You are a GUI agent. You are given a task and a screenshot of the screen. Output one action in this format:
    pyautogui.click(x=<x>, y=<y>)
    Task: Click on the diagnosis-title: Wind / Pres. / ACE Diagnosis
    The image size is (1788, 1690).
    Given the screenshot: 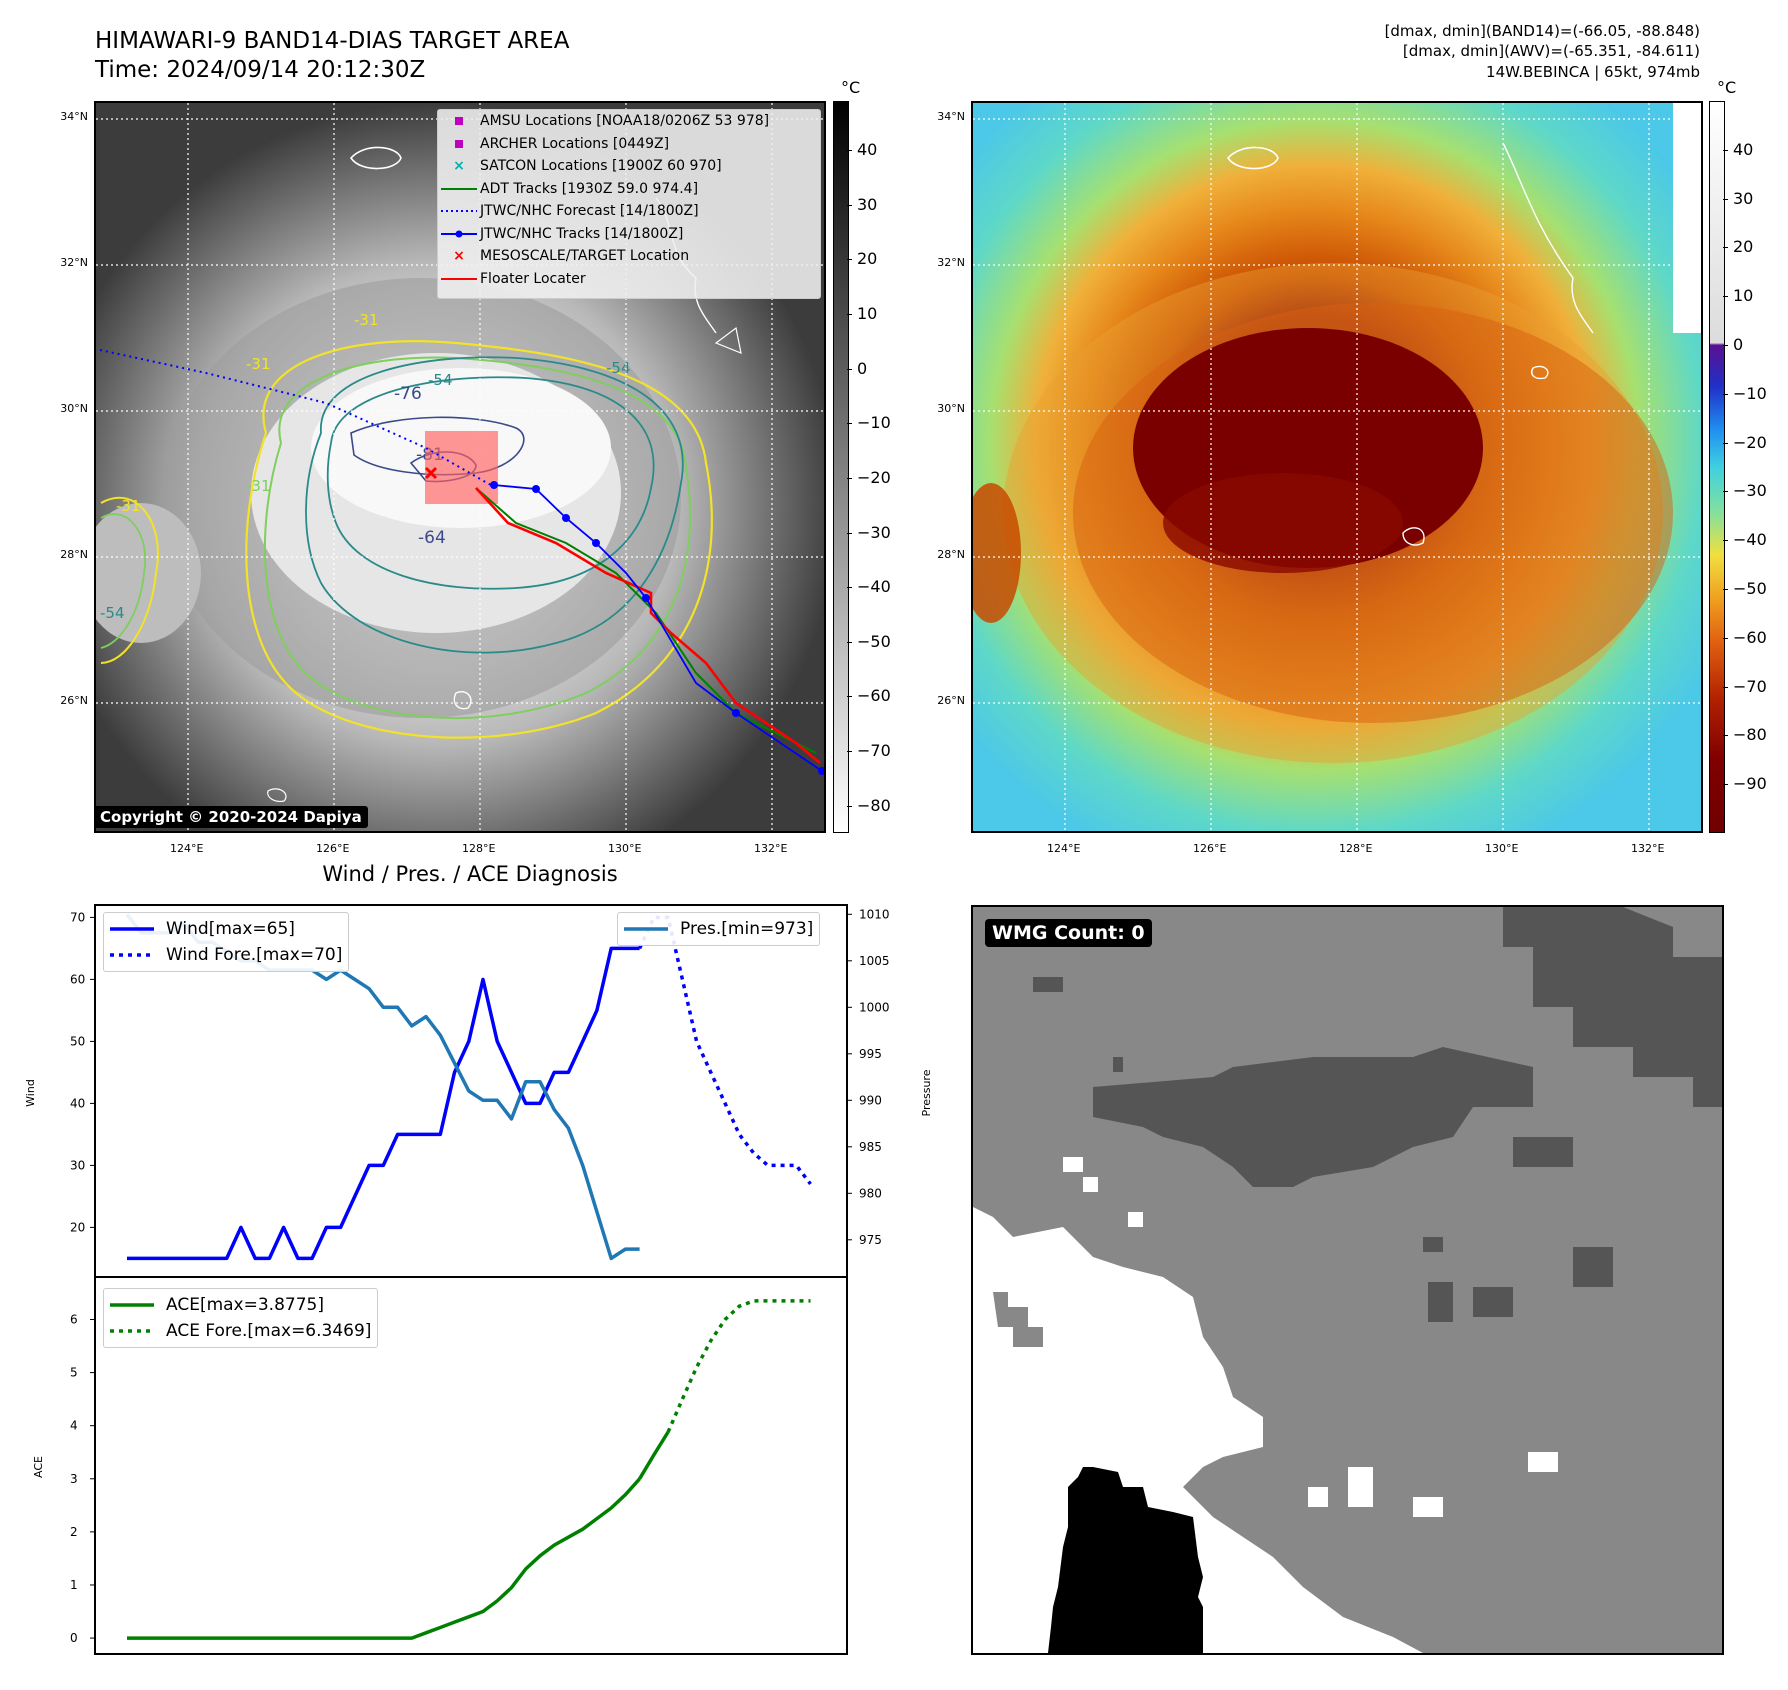 What is the action you would take?
    pyautogui.click(x=470, y=874)
    